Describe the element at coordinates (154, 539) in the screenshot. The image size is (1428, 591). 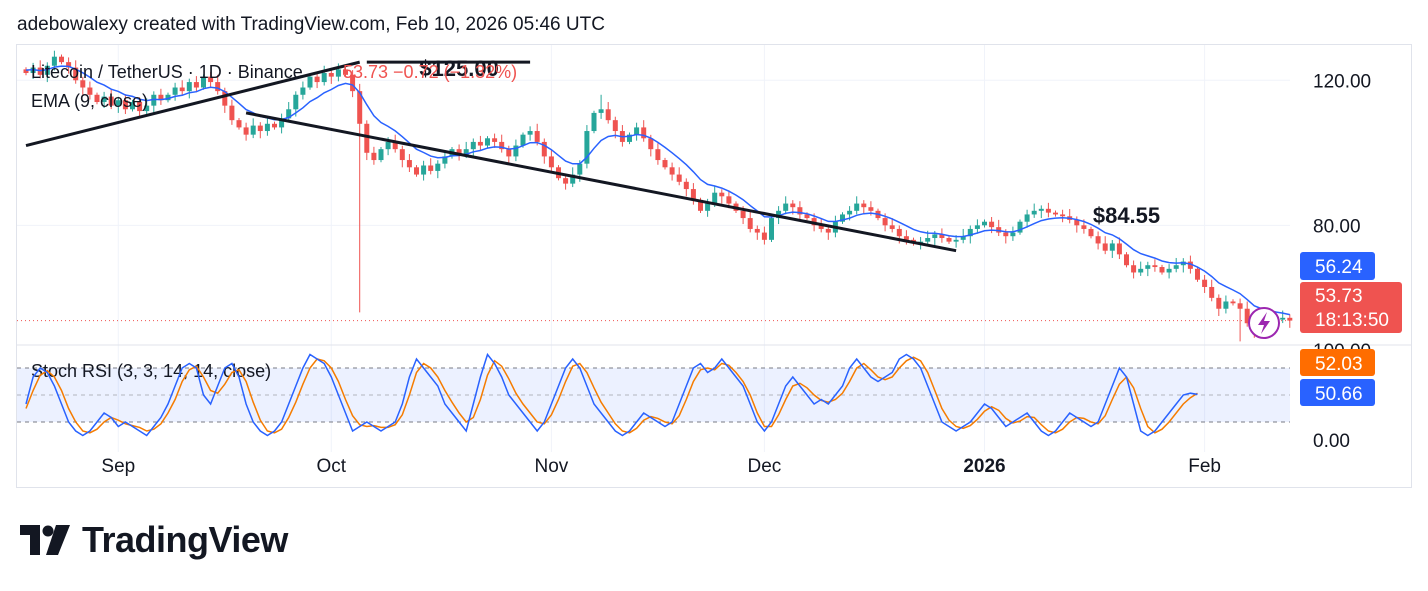
I see `tradingview-logo: TradingView` at that location.